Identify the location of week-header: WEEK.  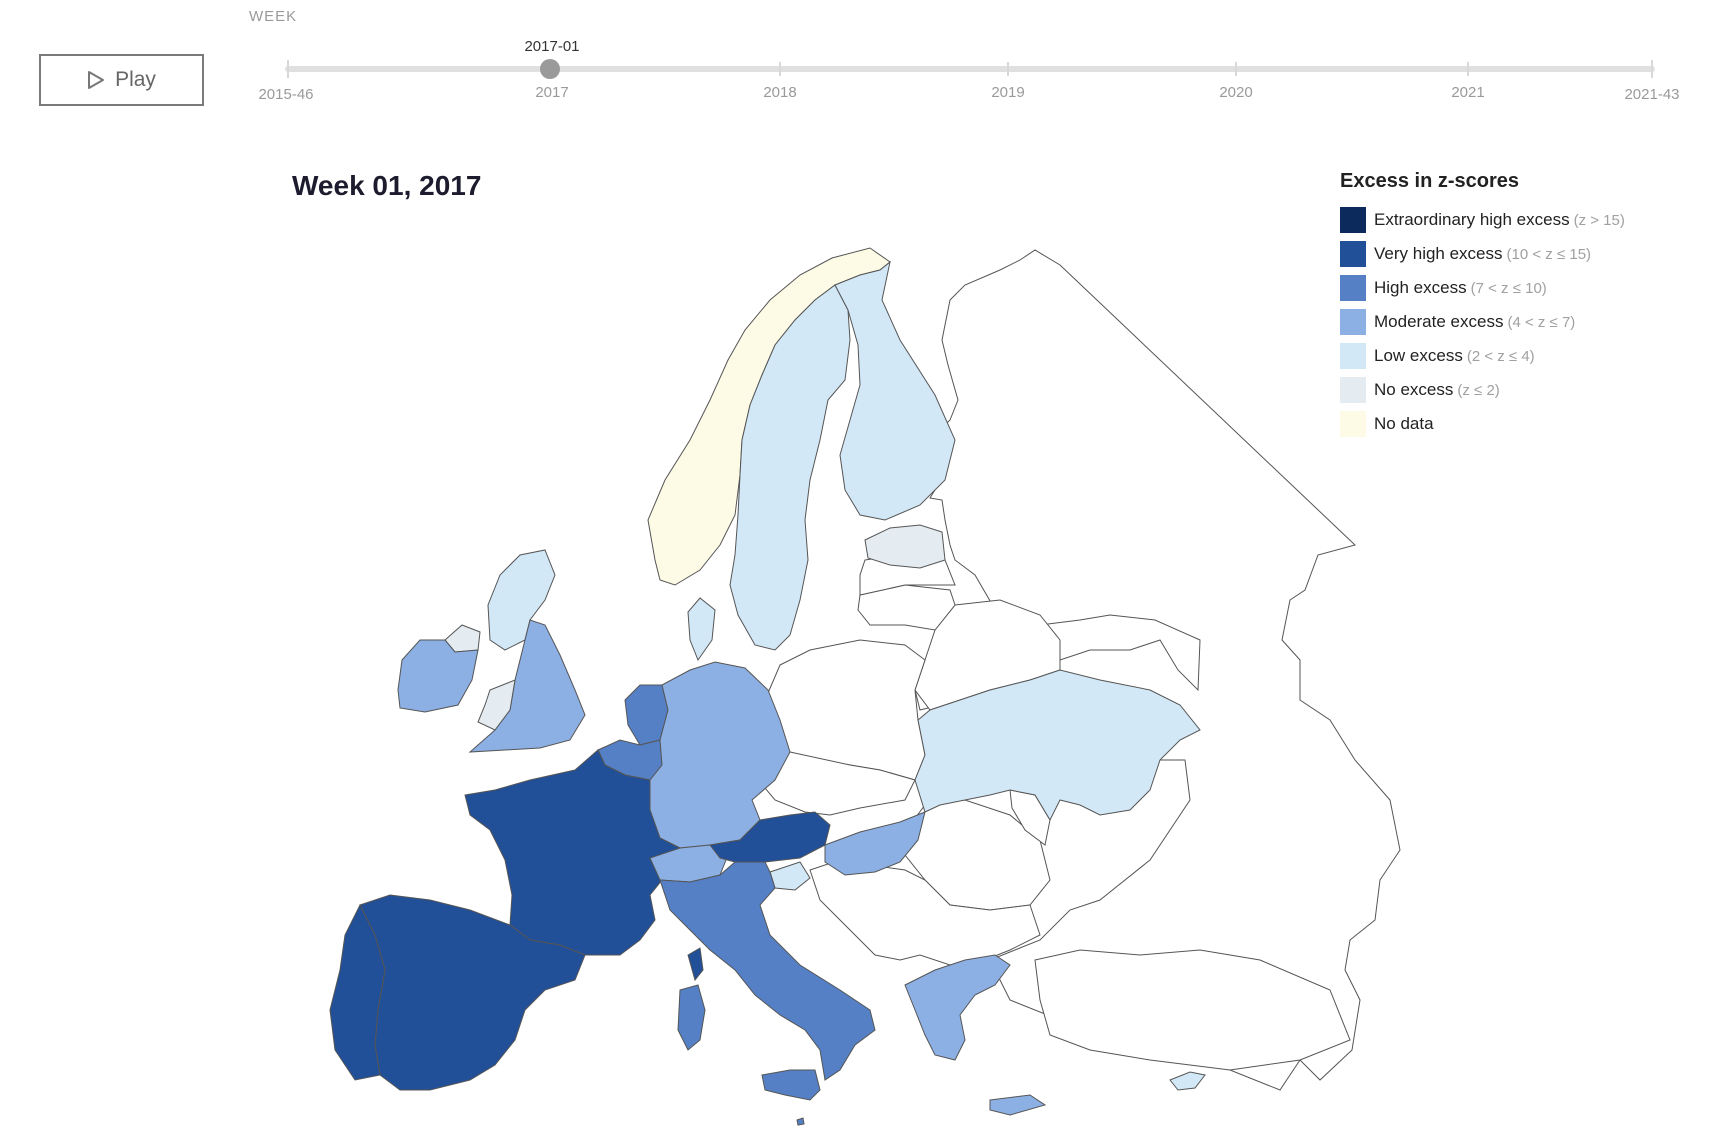
(273, 16).